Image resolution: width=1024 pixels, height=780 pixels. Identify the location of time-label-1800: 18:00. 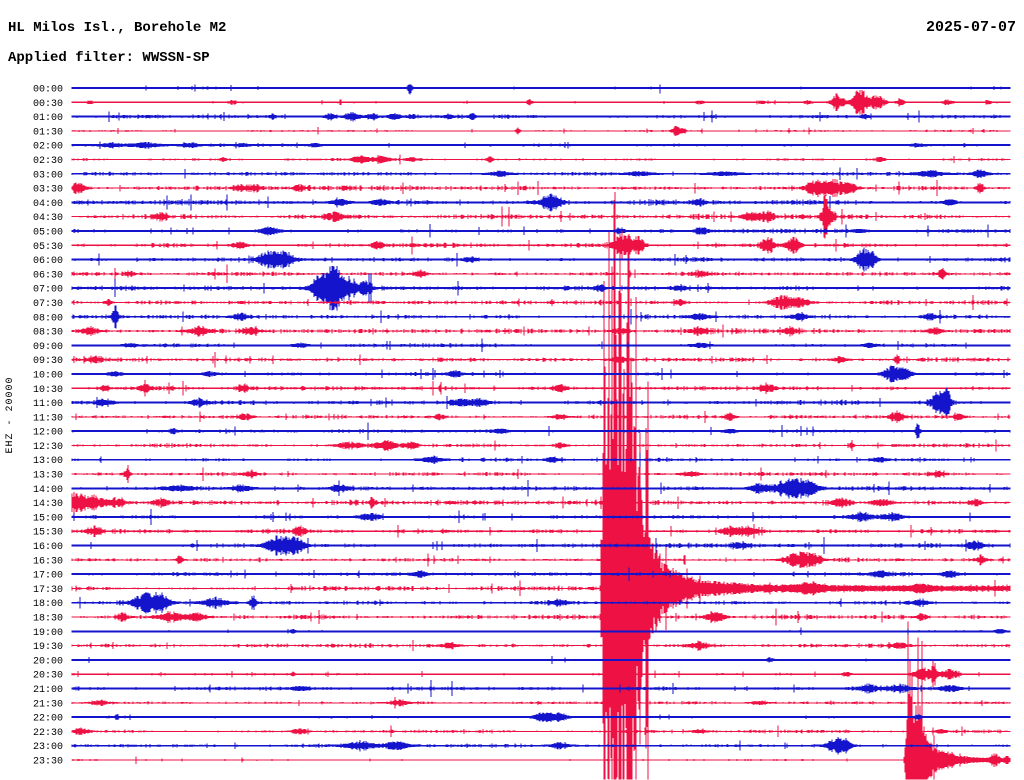
(48, 604).